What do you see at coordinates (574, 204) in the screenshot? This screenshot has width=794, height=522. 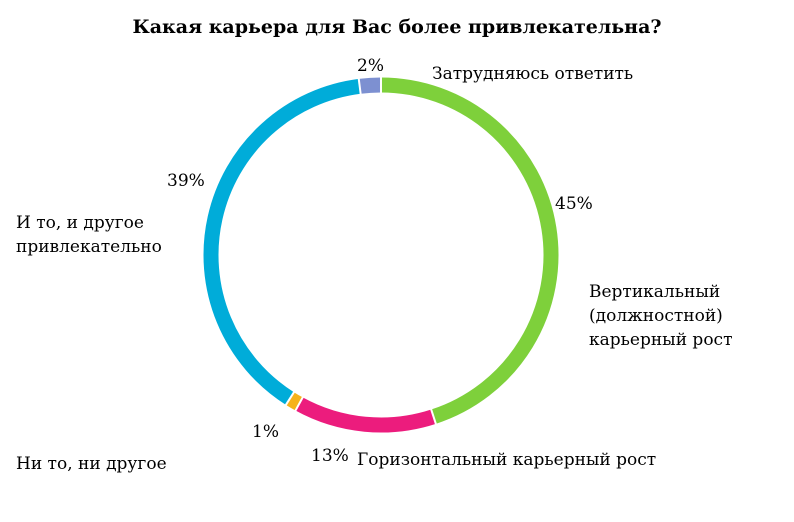 I see `value-label-vertical: 45%` at bounding box center [574, 204].